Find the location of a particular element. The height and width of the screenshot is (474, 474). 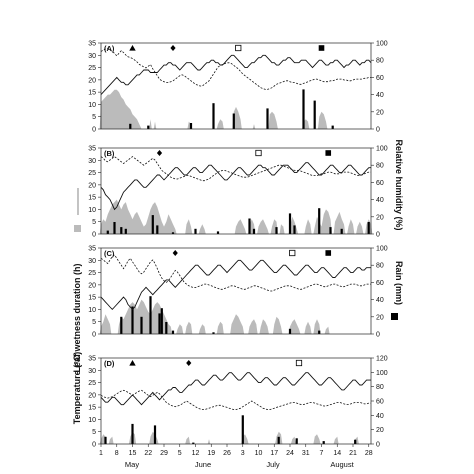

x-tick-label: 14 is located at coordinates (337, 453).